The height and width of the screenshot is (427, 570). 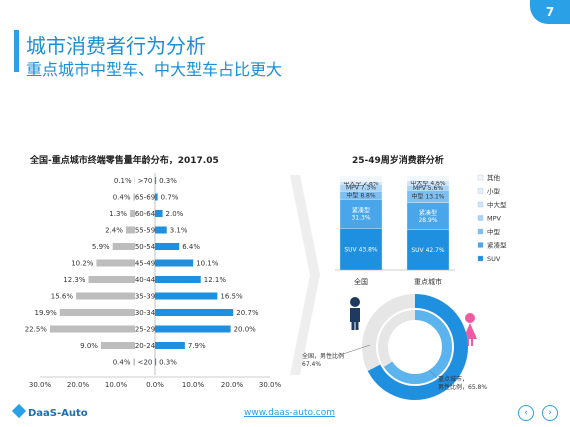 What do you see at coordinates (101, 247) in the screenshot?
I see `data-label-national: 5.9%` at bounding box center [101, 247].